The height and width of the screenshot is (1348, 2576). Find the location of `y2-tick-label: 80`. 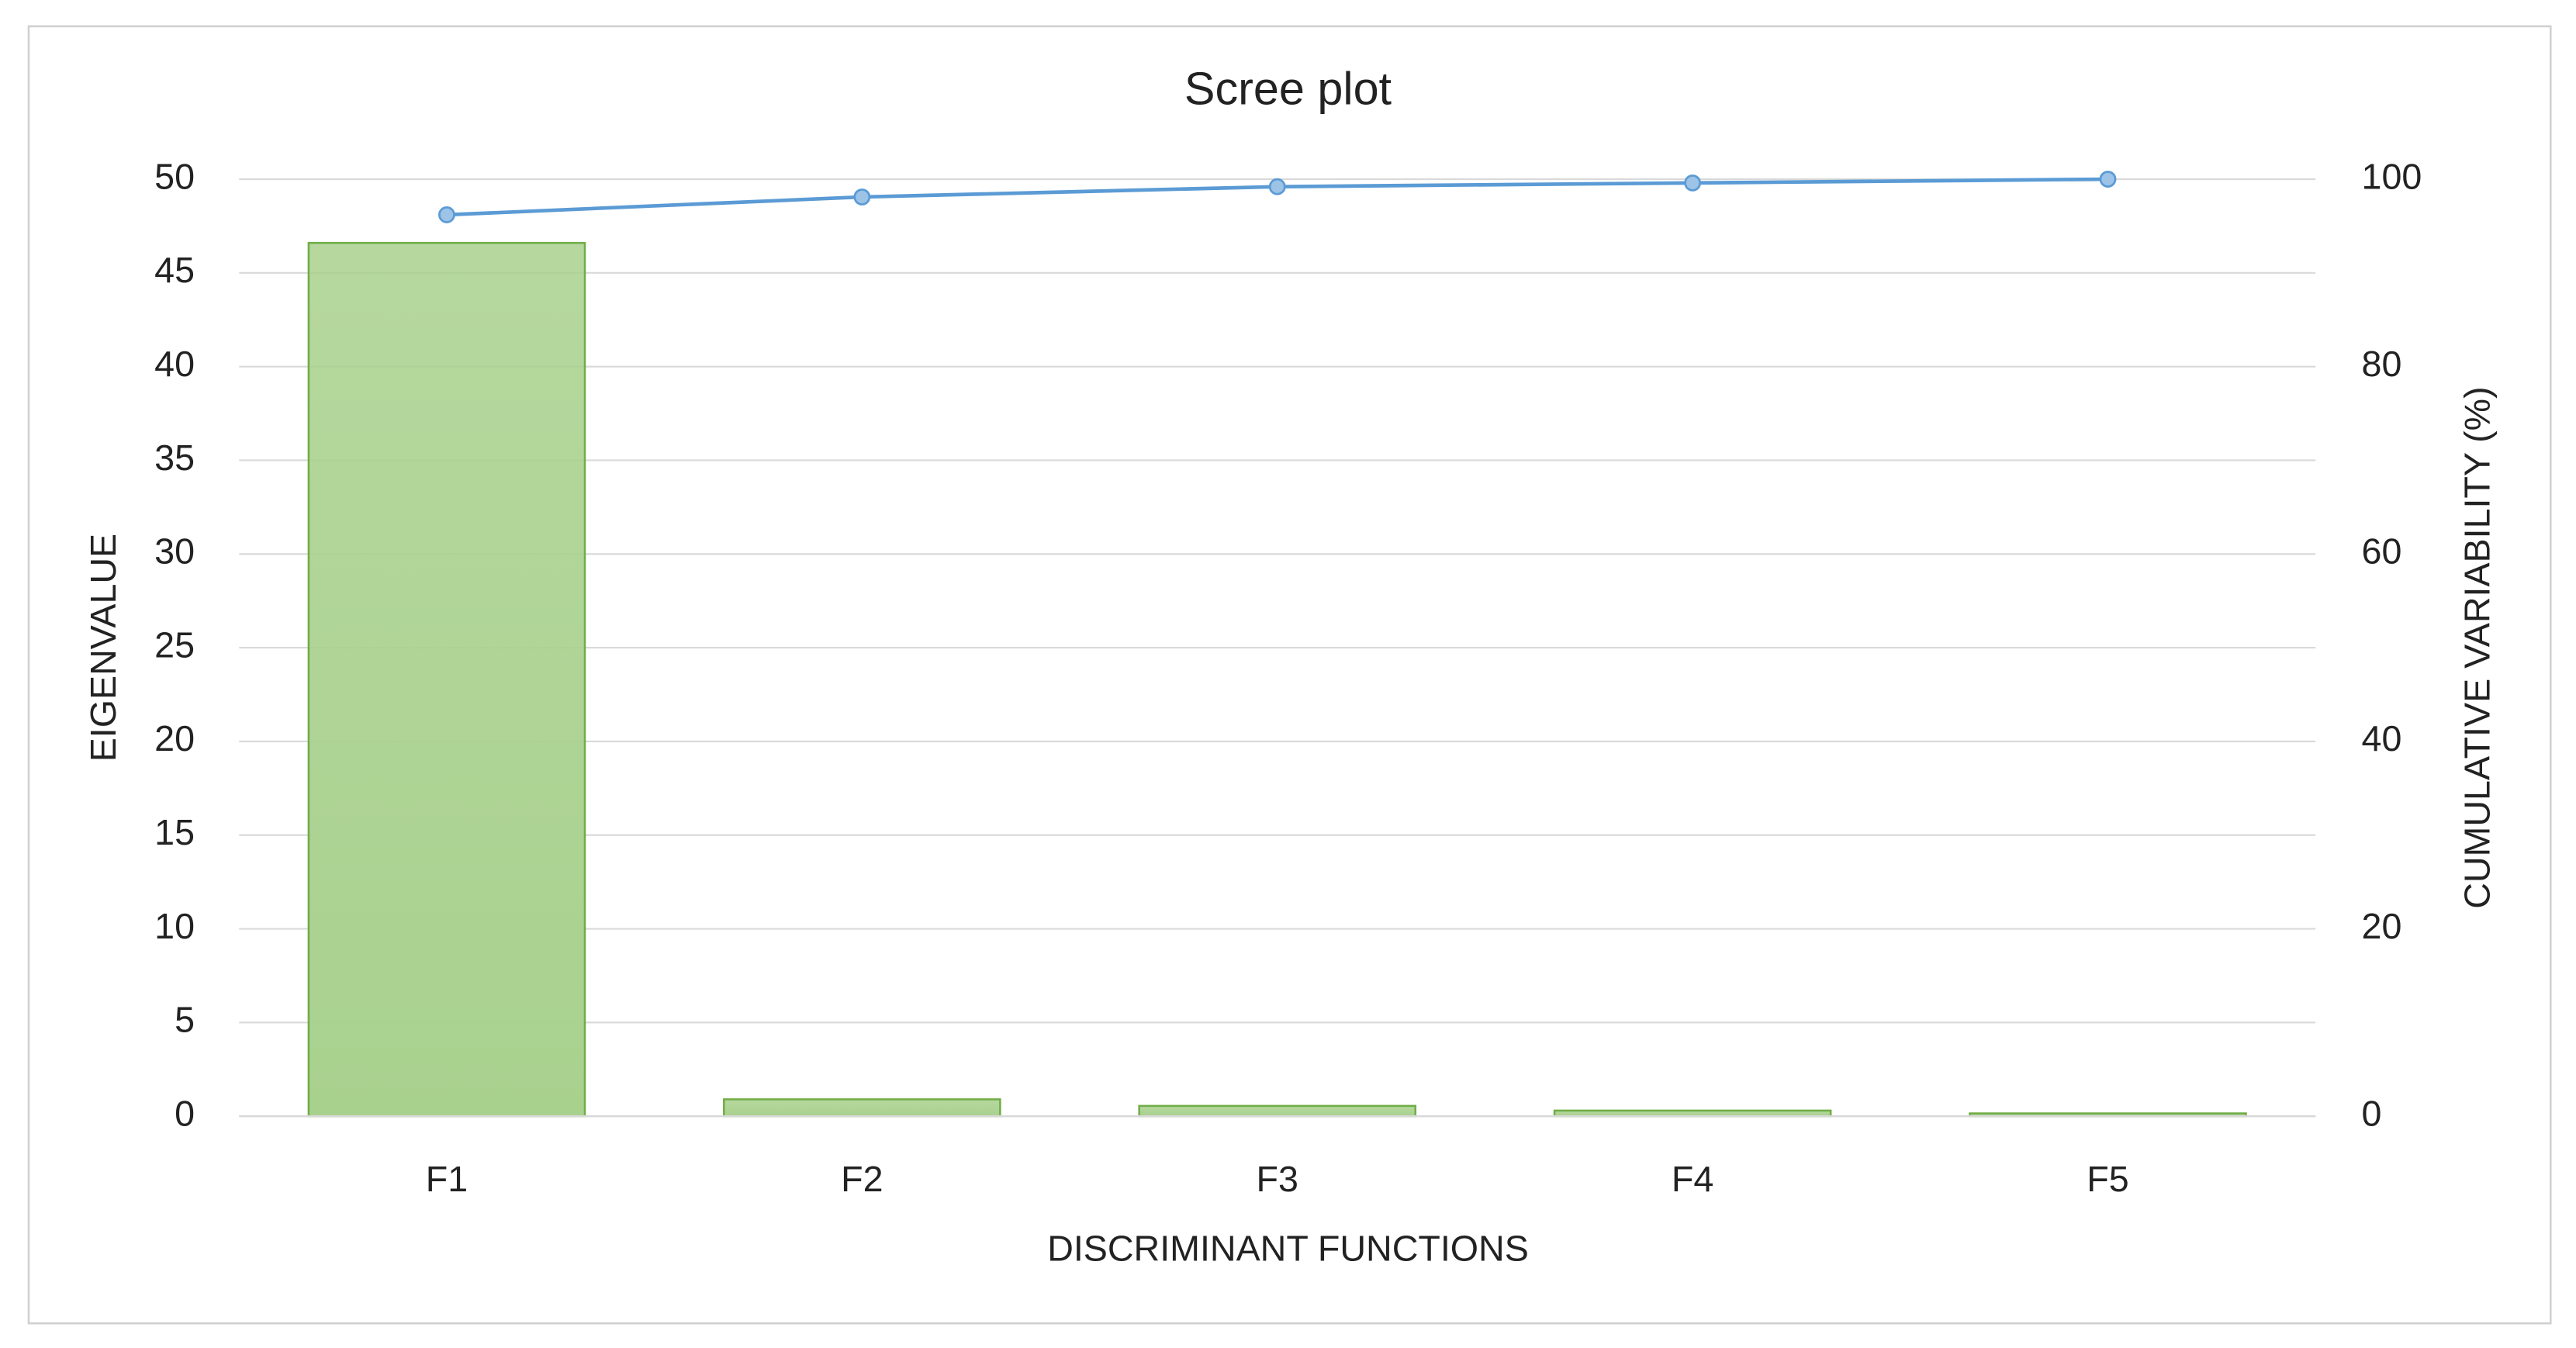

y2-tick-label: 80 is located at coordinates (2382, 364).